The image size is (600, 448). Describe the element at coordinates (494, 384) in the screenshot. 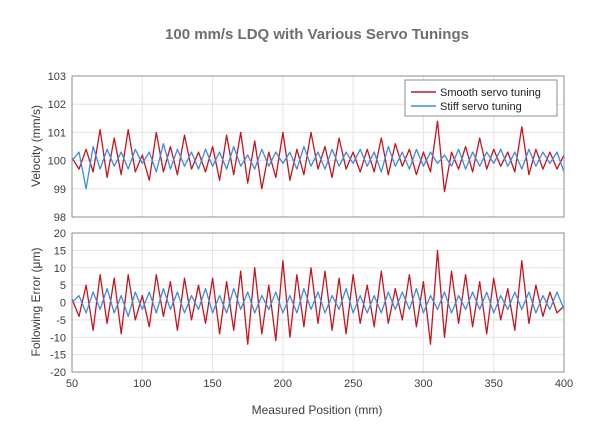

I see `x-tick-label: 350` at that location.